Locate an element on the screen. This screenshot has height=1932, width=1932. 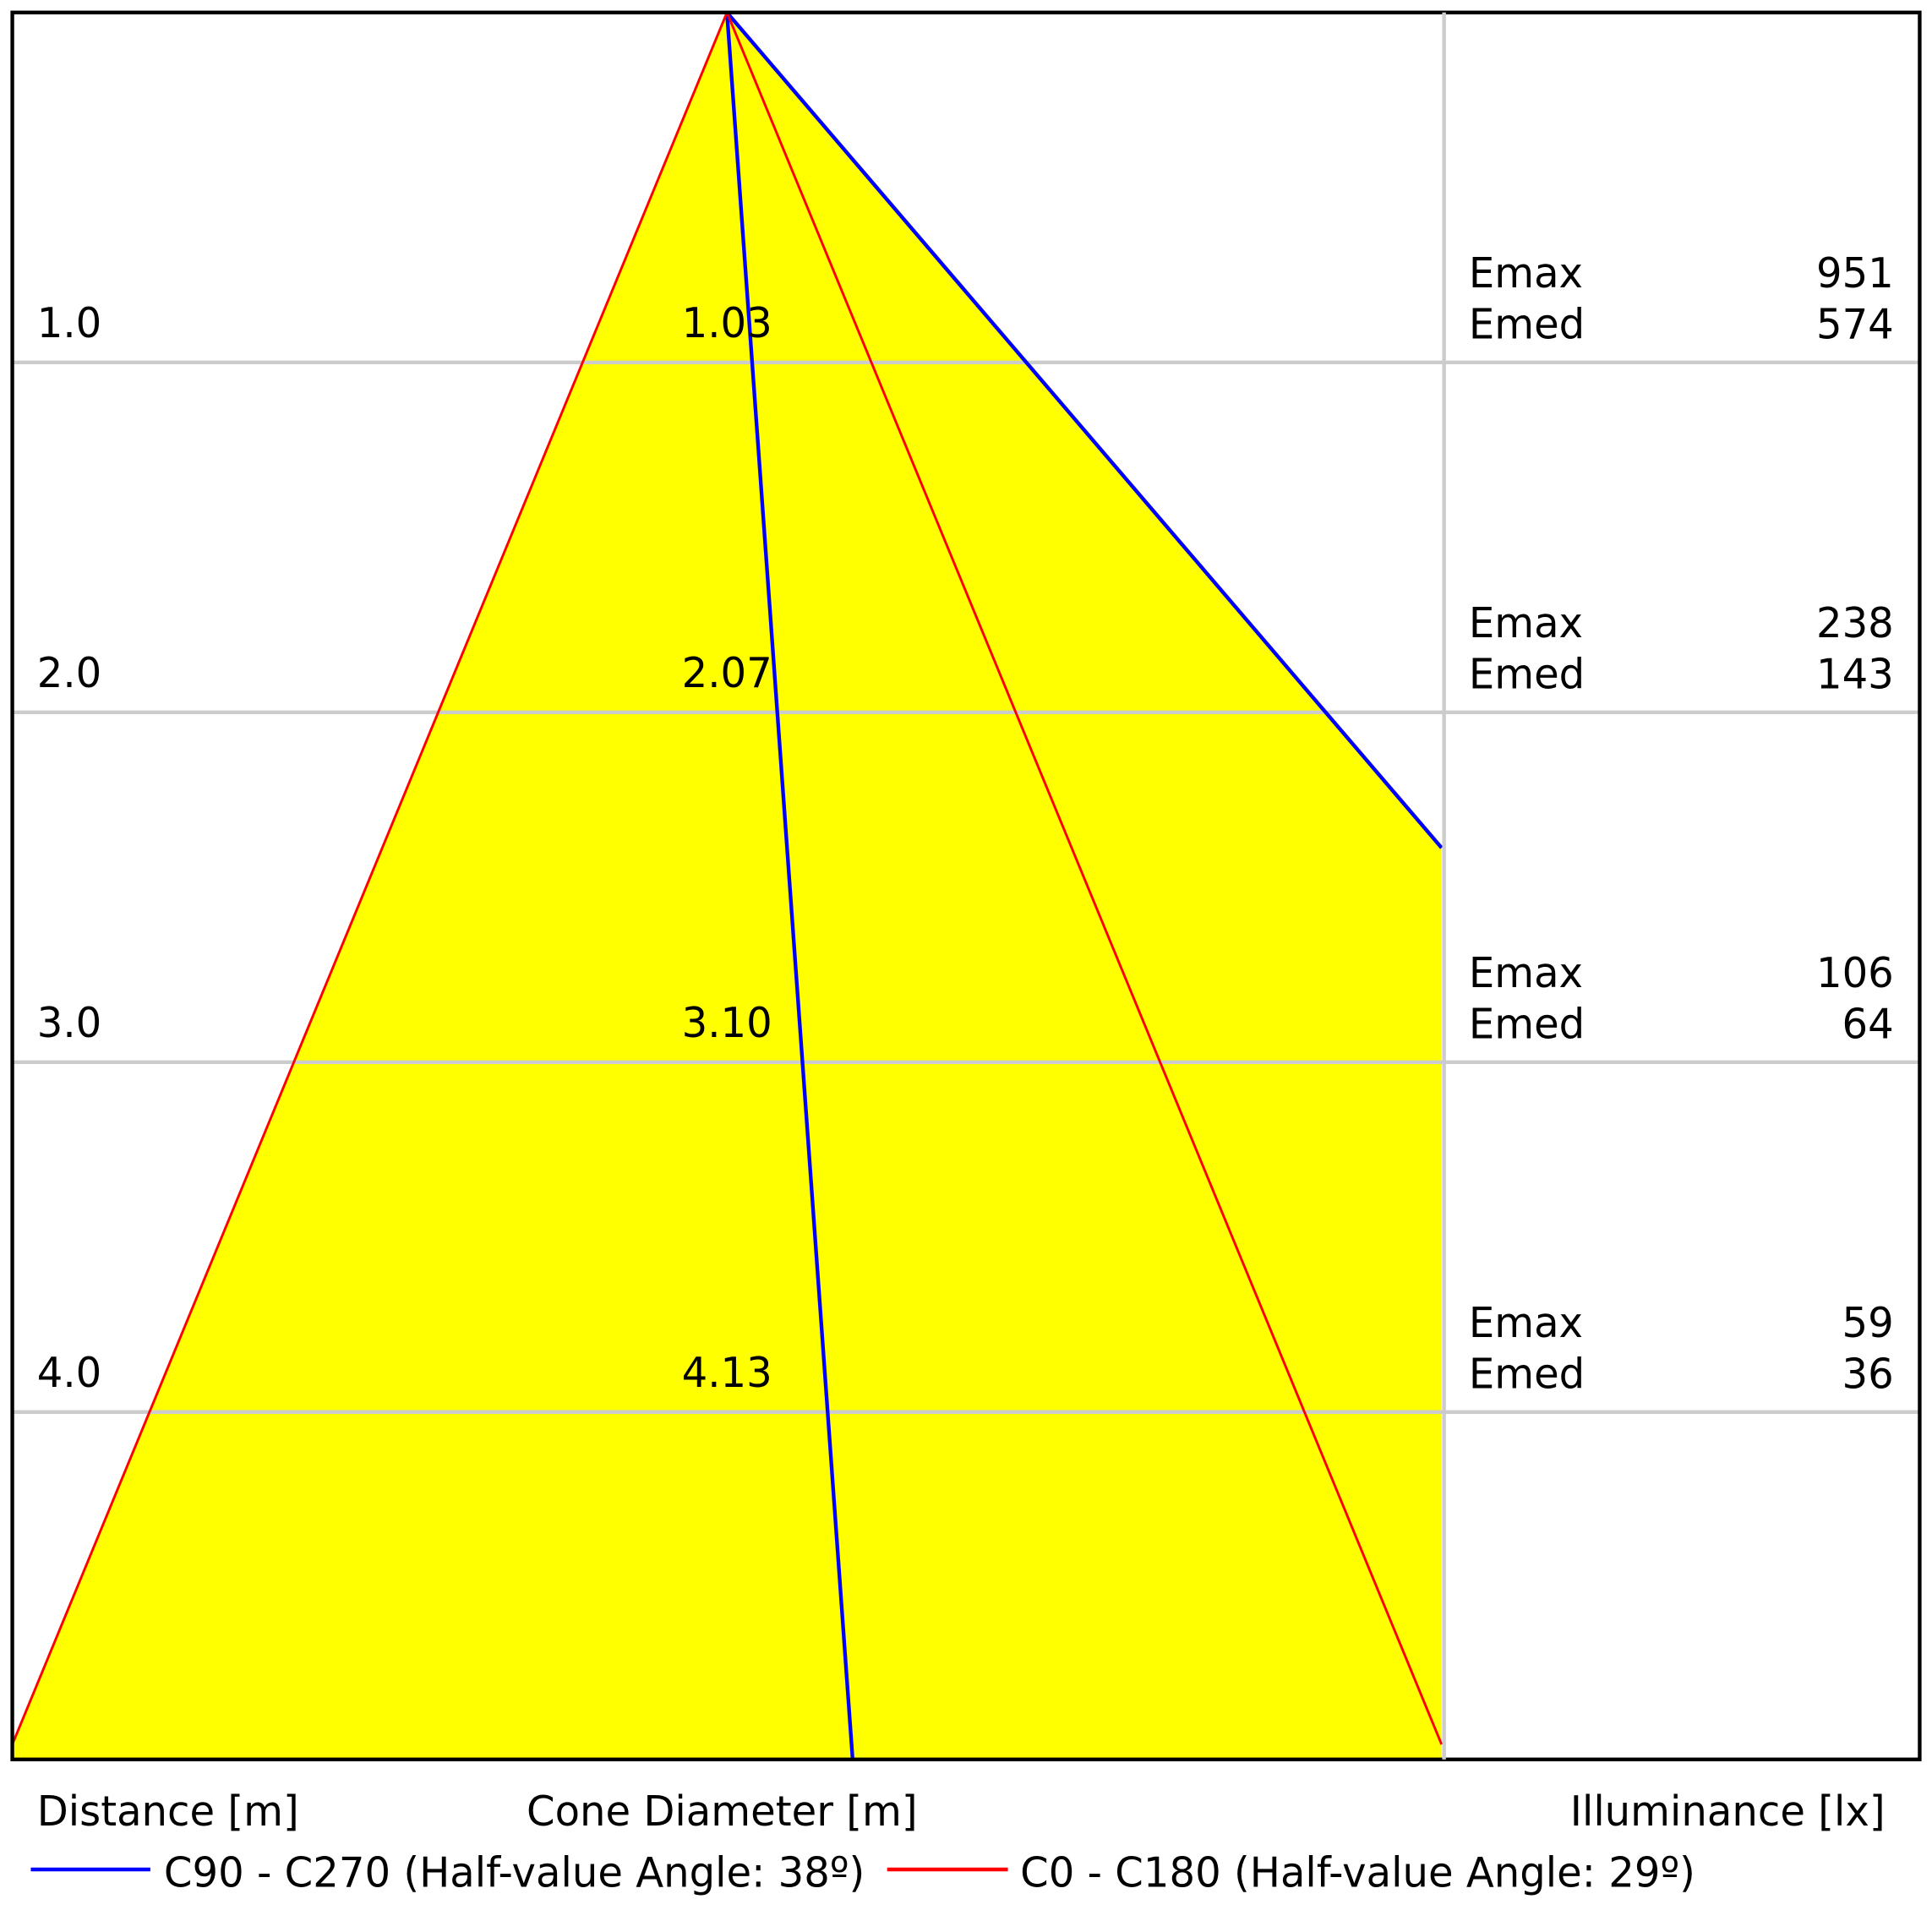
distance-label: 3.0 is located at coordinates (69, 1023).